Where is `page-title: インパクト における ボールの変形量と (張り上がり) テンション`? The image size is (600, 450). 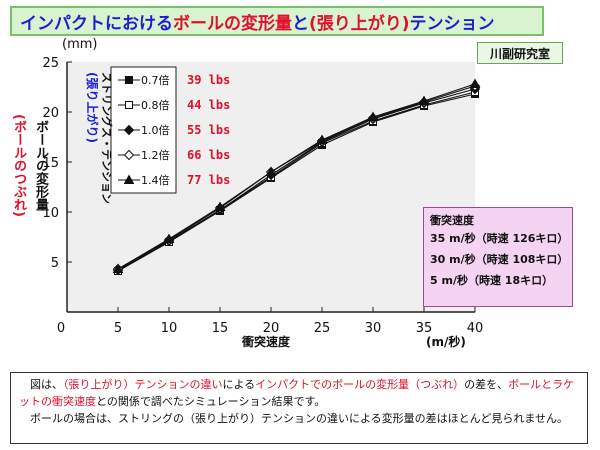
page-title: インパクト における ボールの変形量と (張り上がり) テンション is located at coordinates (277, 21).